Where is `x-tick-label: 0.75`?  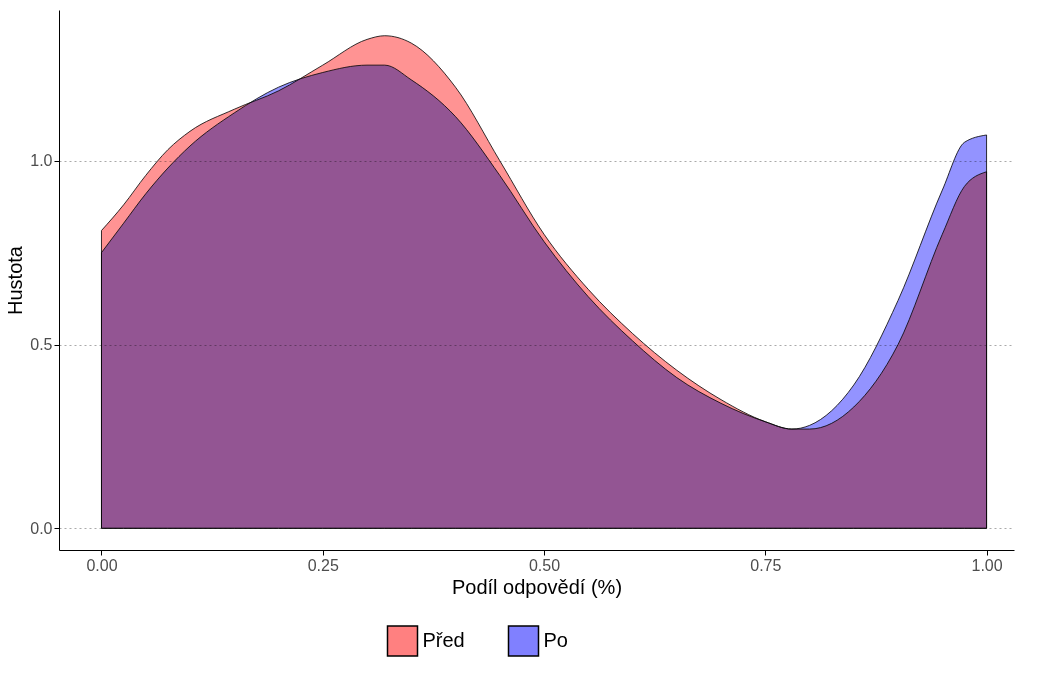 x-tick-label: 0.75 is located at coordinates (766, 565).